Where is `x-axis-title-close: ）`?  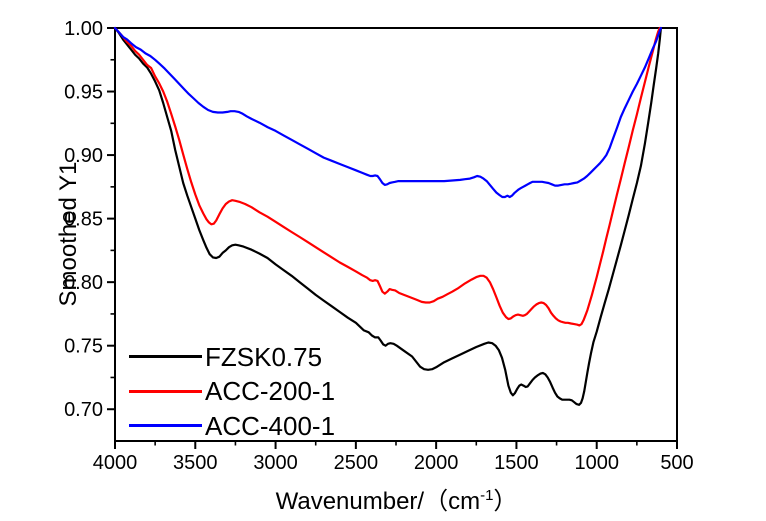
x-axis-title-close: ） is located at coordinates (505, 501).